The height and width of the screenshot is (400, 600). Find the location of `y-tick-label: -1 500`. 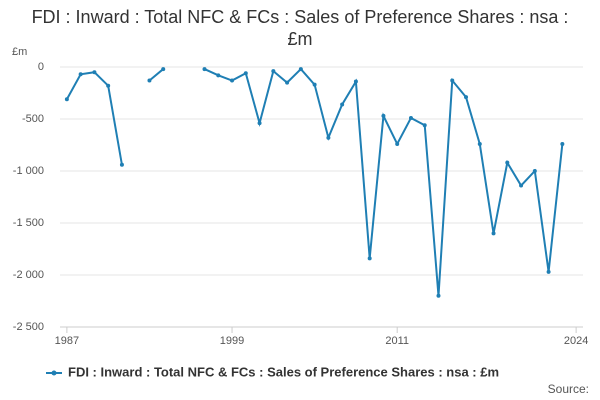

y-tick-label: -1 500 is located at coordinates (28, 223).